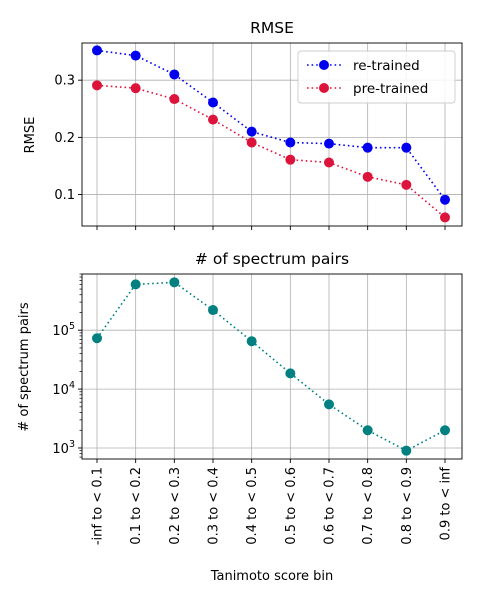 The width and height of the screenshot is (480, 600). Describe the element at coordinates (64, 195) in the screenshot. I see `top-ytick-label: 0.1` at that location.